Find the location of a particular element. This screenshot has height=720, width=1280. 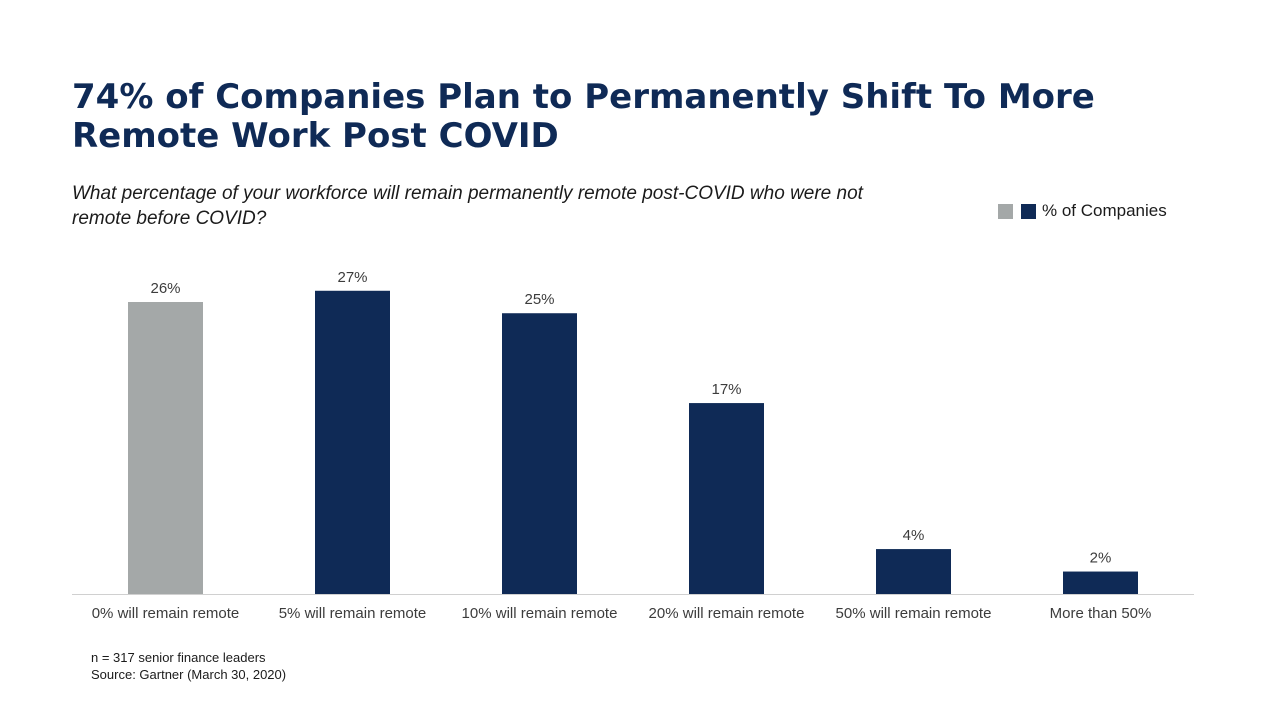

legend: % of Companies is located at coordinates (1082, 211).